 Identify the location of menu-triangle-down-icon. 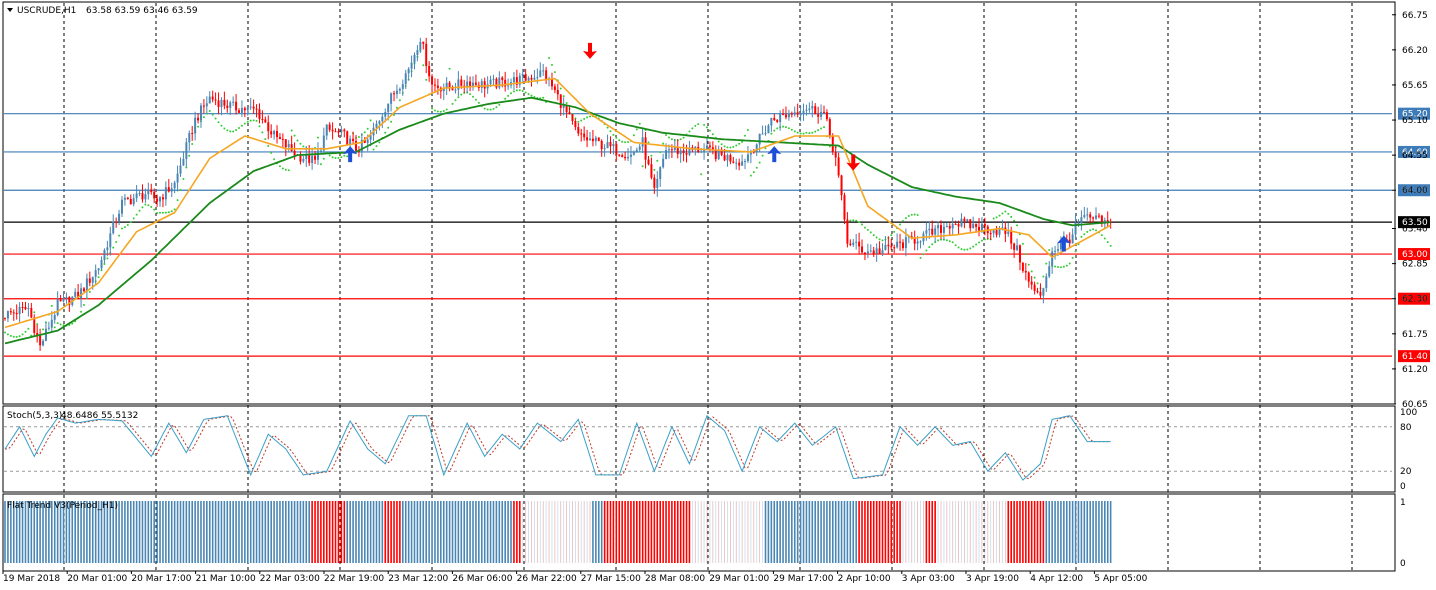
(10, 10).